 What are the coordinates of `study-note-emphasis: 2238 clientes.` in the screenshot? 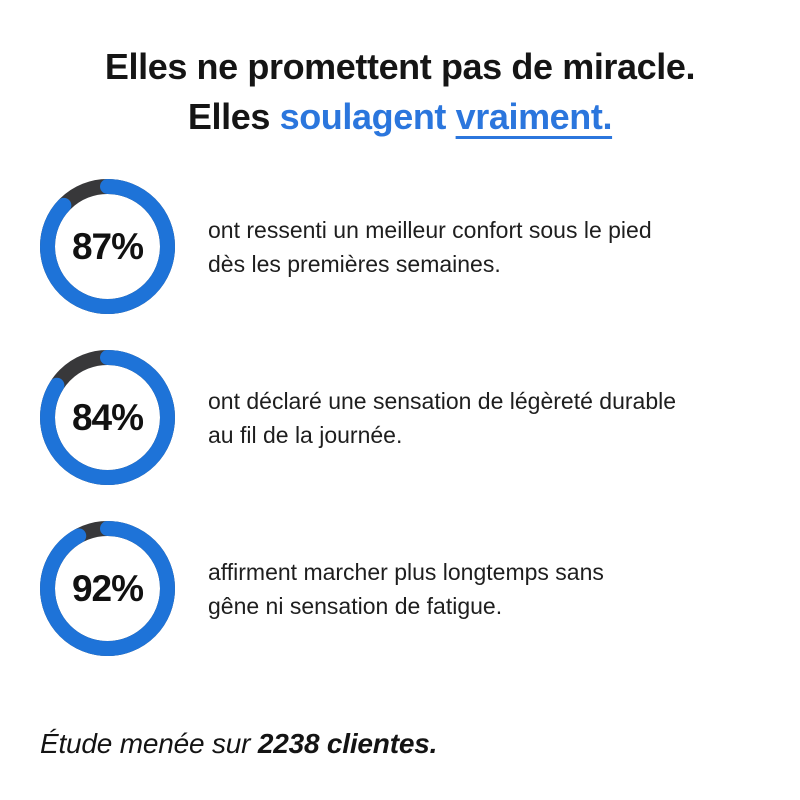 It's located at (347, 744).